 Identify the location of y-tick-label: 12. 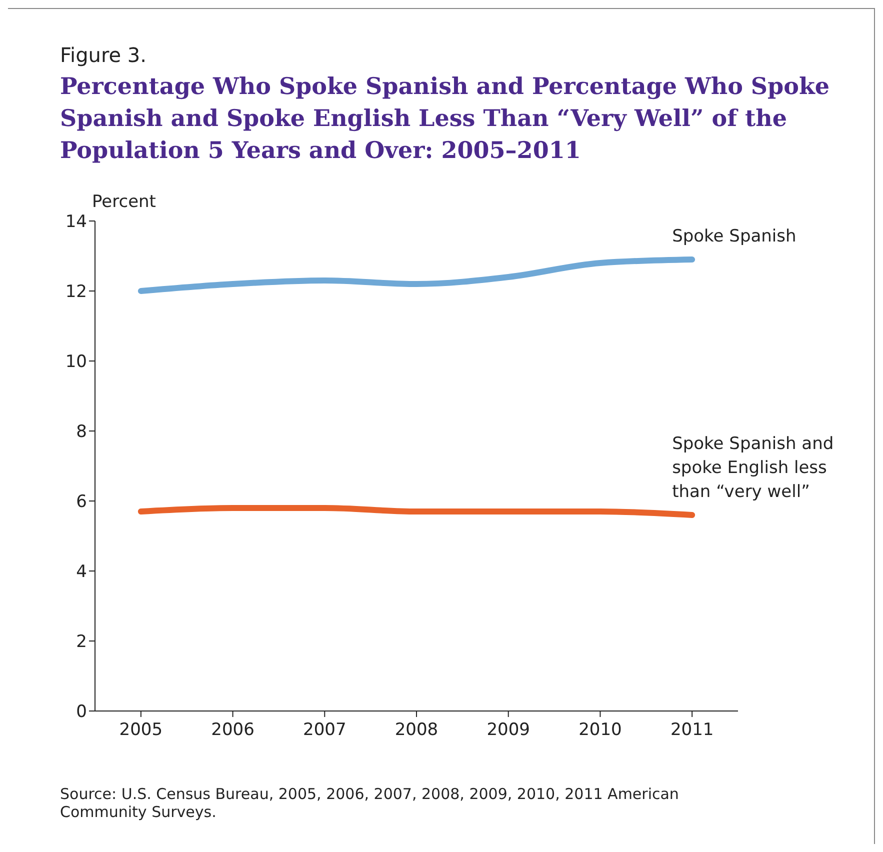
(76, 292).